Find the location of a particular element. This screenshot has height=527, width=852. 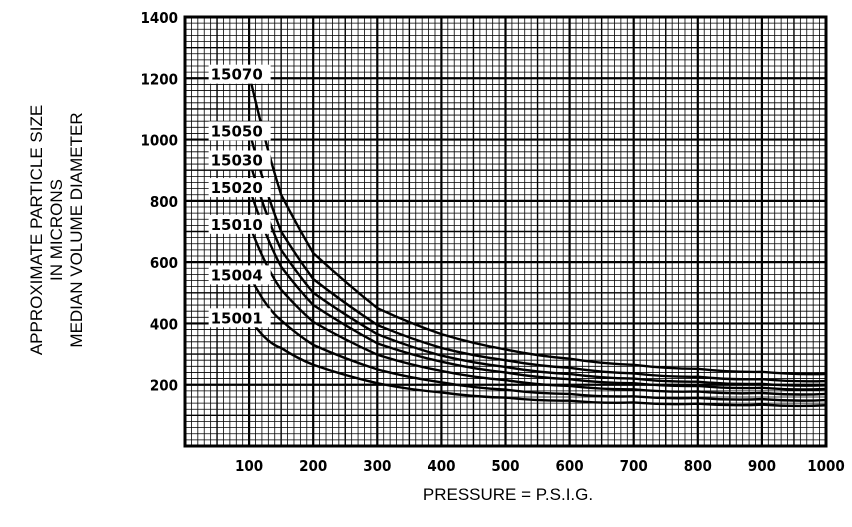

y-tick-label: 800 is located at coordinates (164, 202).